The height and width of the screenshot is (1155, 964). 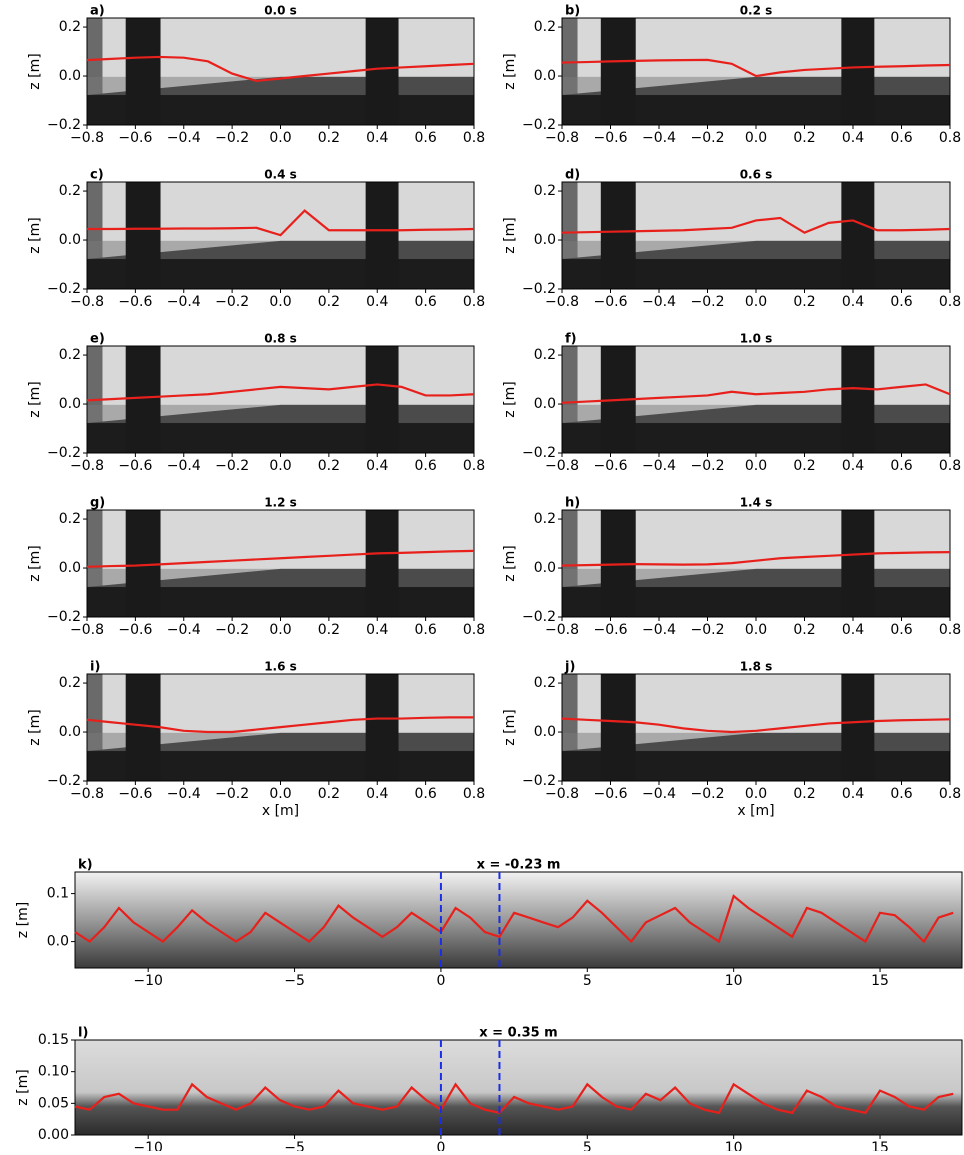 I want to click on y-tick-label: 0.00, so click(x=53, y=1135).